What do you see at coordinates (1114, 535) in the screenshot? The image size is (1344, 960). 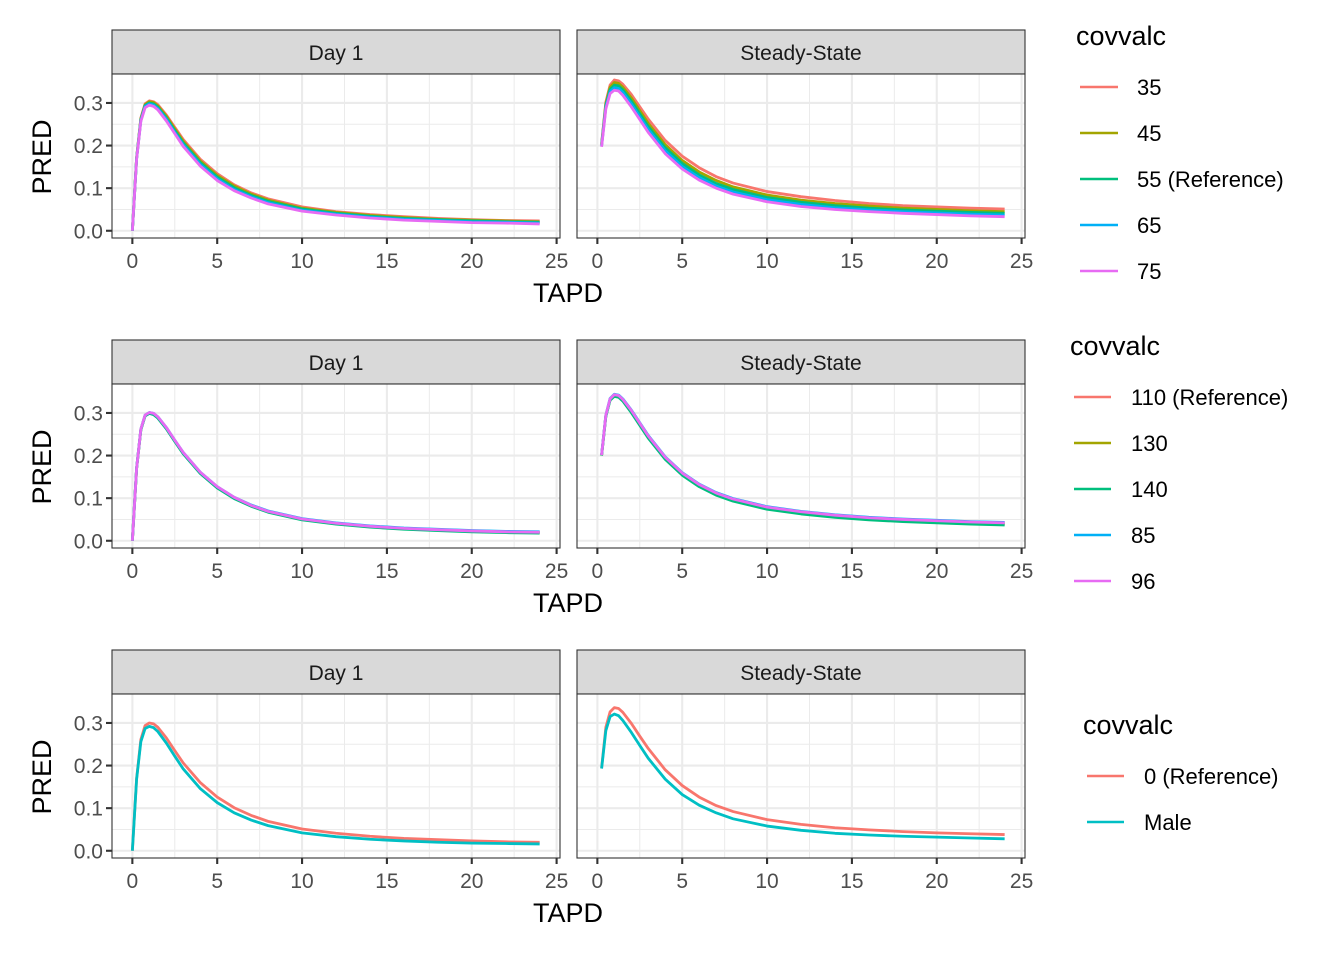 I see `legend-item: 85` at bounding box center [1114, 535].